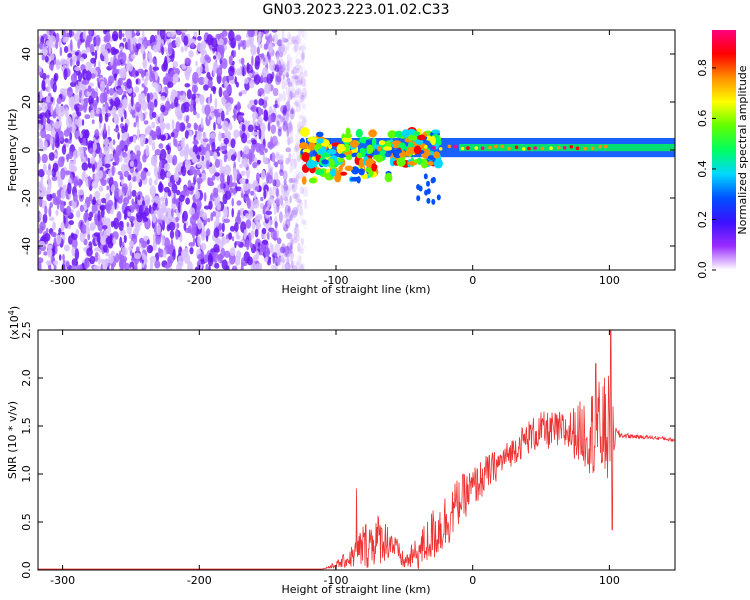 This screenshot has width=750, height=600. What do you see at coordinates (26, 102) in the screenshot?
I see `y-tick-label: 20` at bounding box center [26, 102].